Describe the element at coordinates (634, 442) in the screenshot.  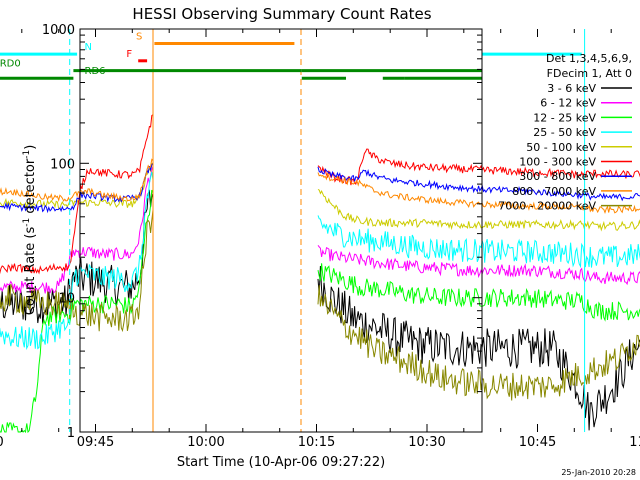
I see `x-tick-label-6: 11:00` at that location.